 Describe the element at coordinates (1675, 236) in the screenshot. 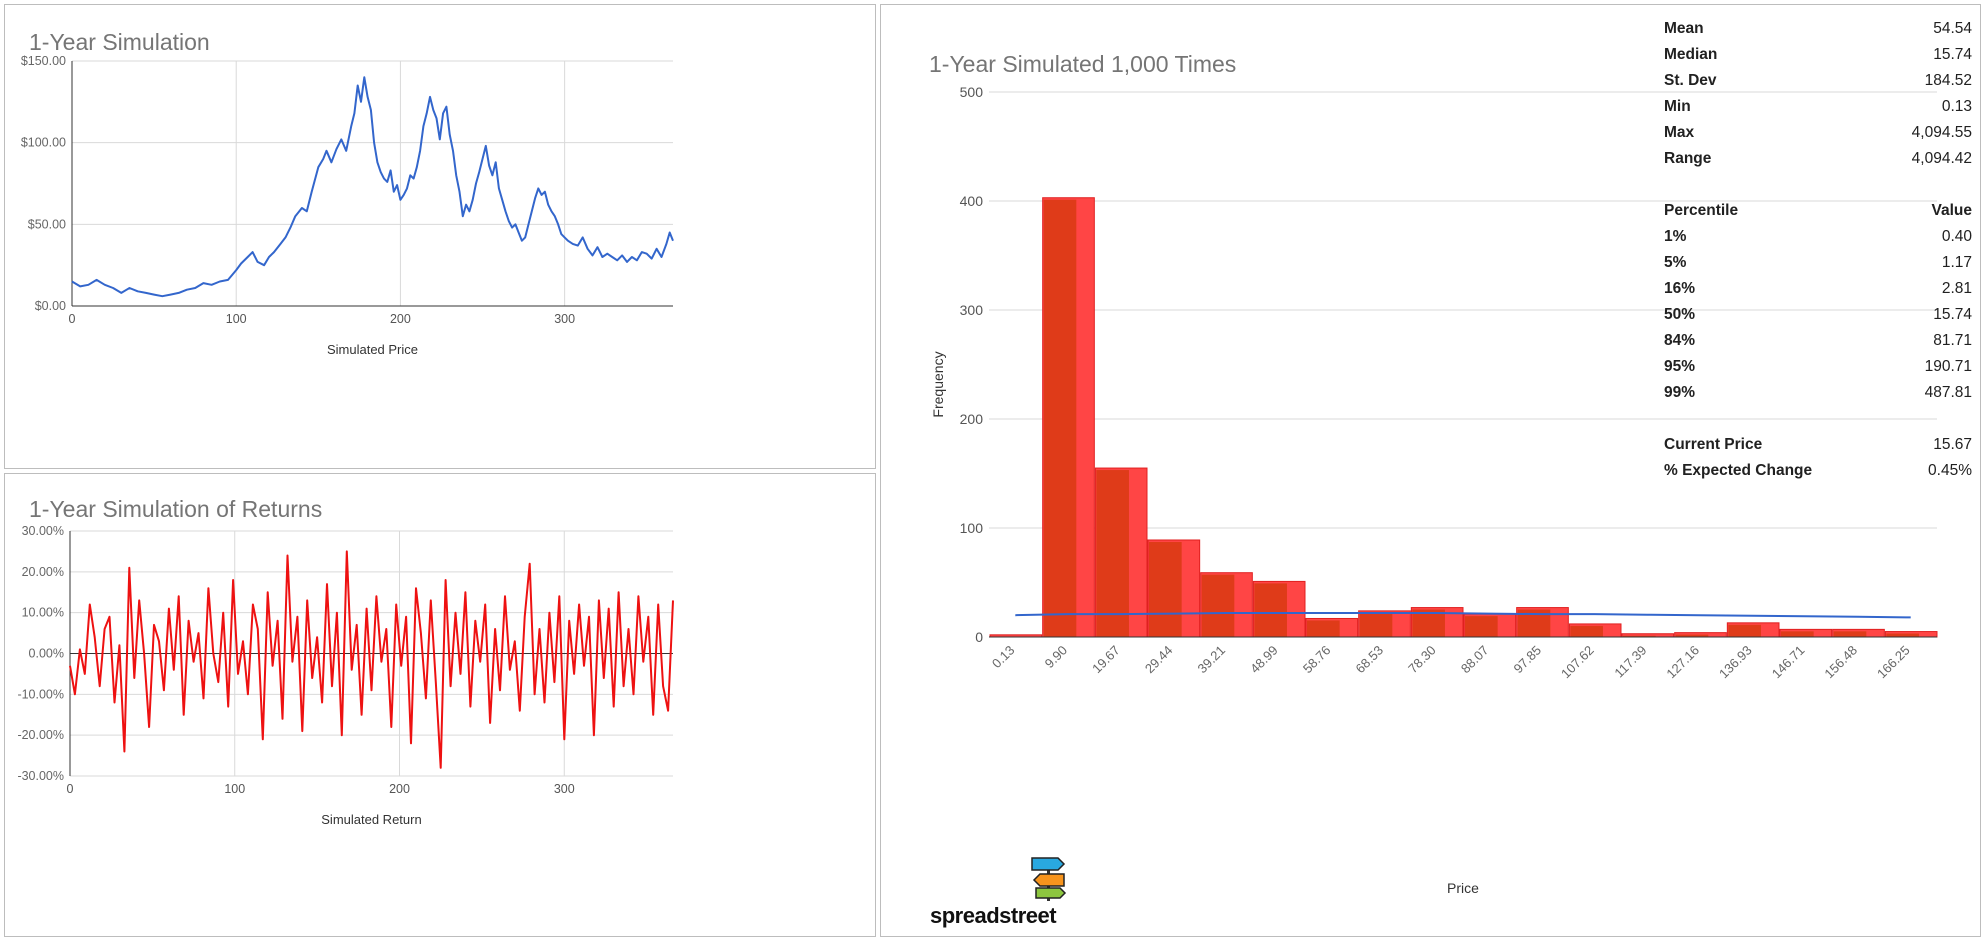

I see `stat-label: 1%` at that location.